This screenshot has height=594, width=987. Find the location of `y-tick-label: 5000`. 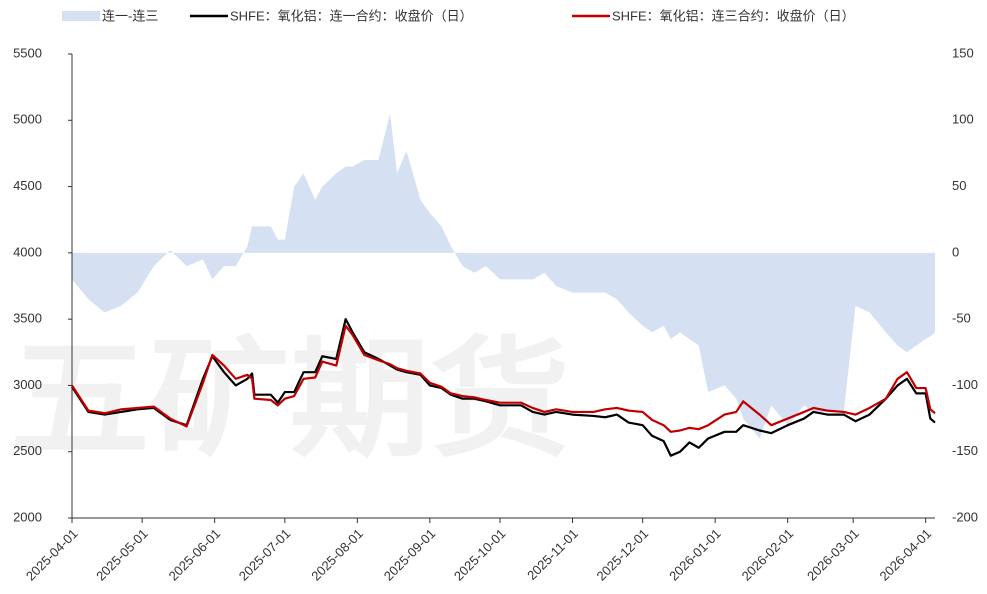

y-tick-label: 5000 is located at coordinates (27, 119).